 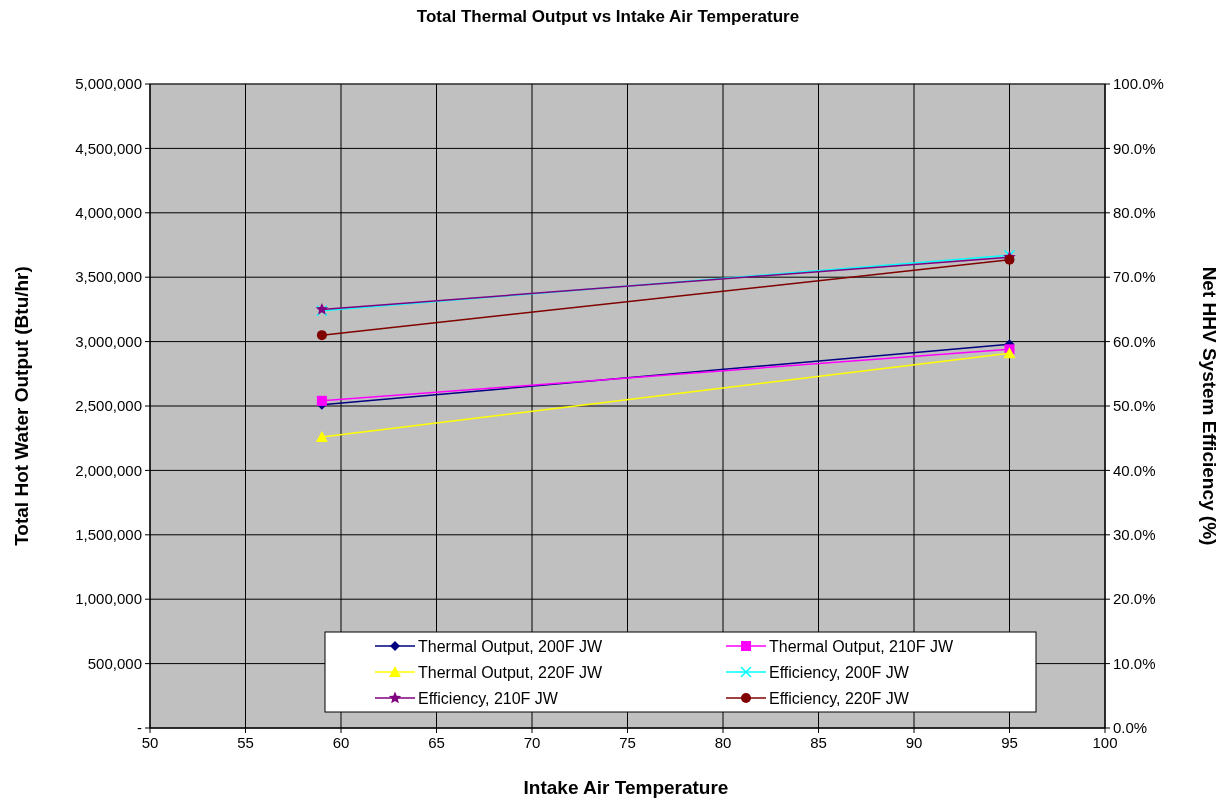 What do you see at coordinates (1009, 742) in the screenshot?
I see `x-tick-label: 95` at bounding box center [1009, 742].